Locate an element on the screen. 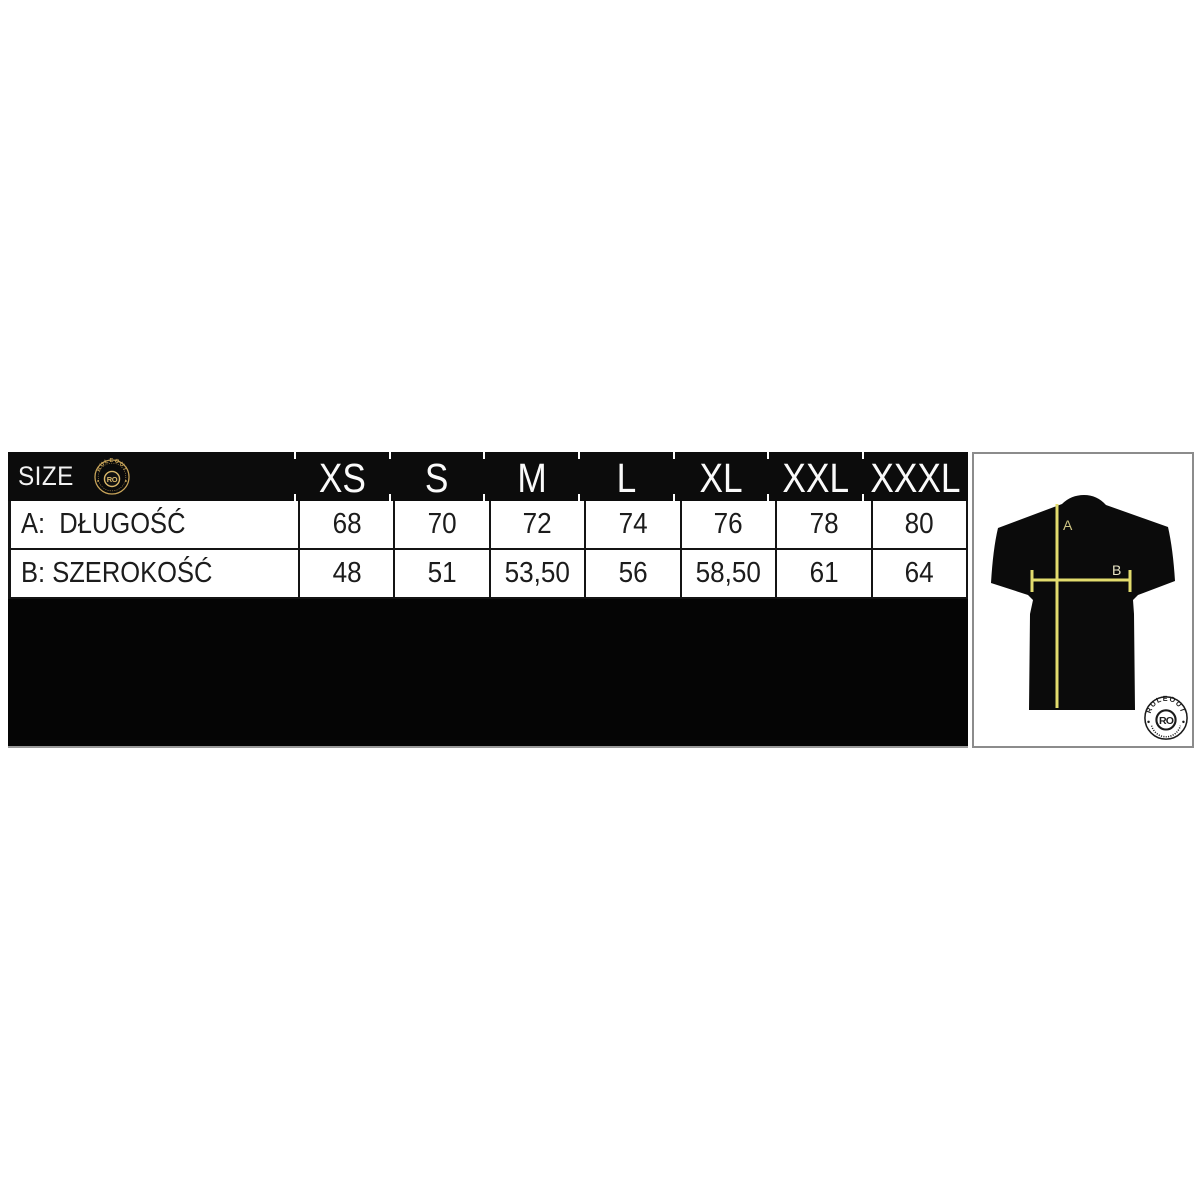 The width and height of the screenshot is (1200, 1200). brand-badge-gold-icon: RULEOUT RO is located at coordinates (112, 476).